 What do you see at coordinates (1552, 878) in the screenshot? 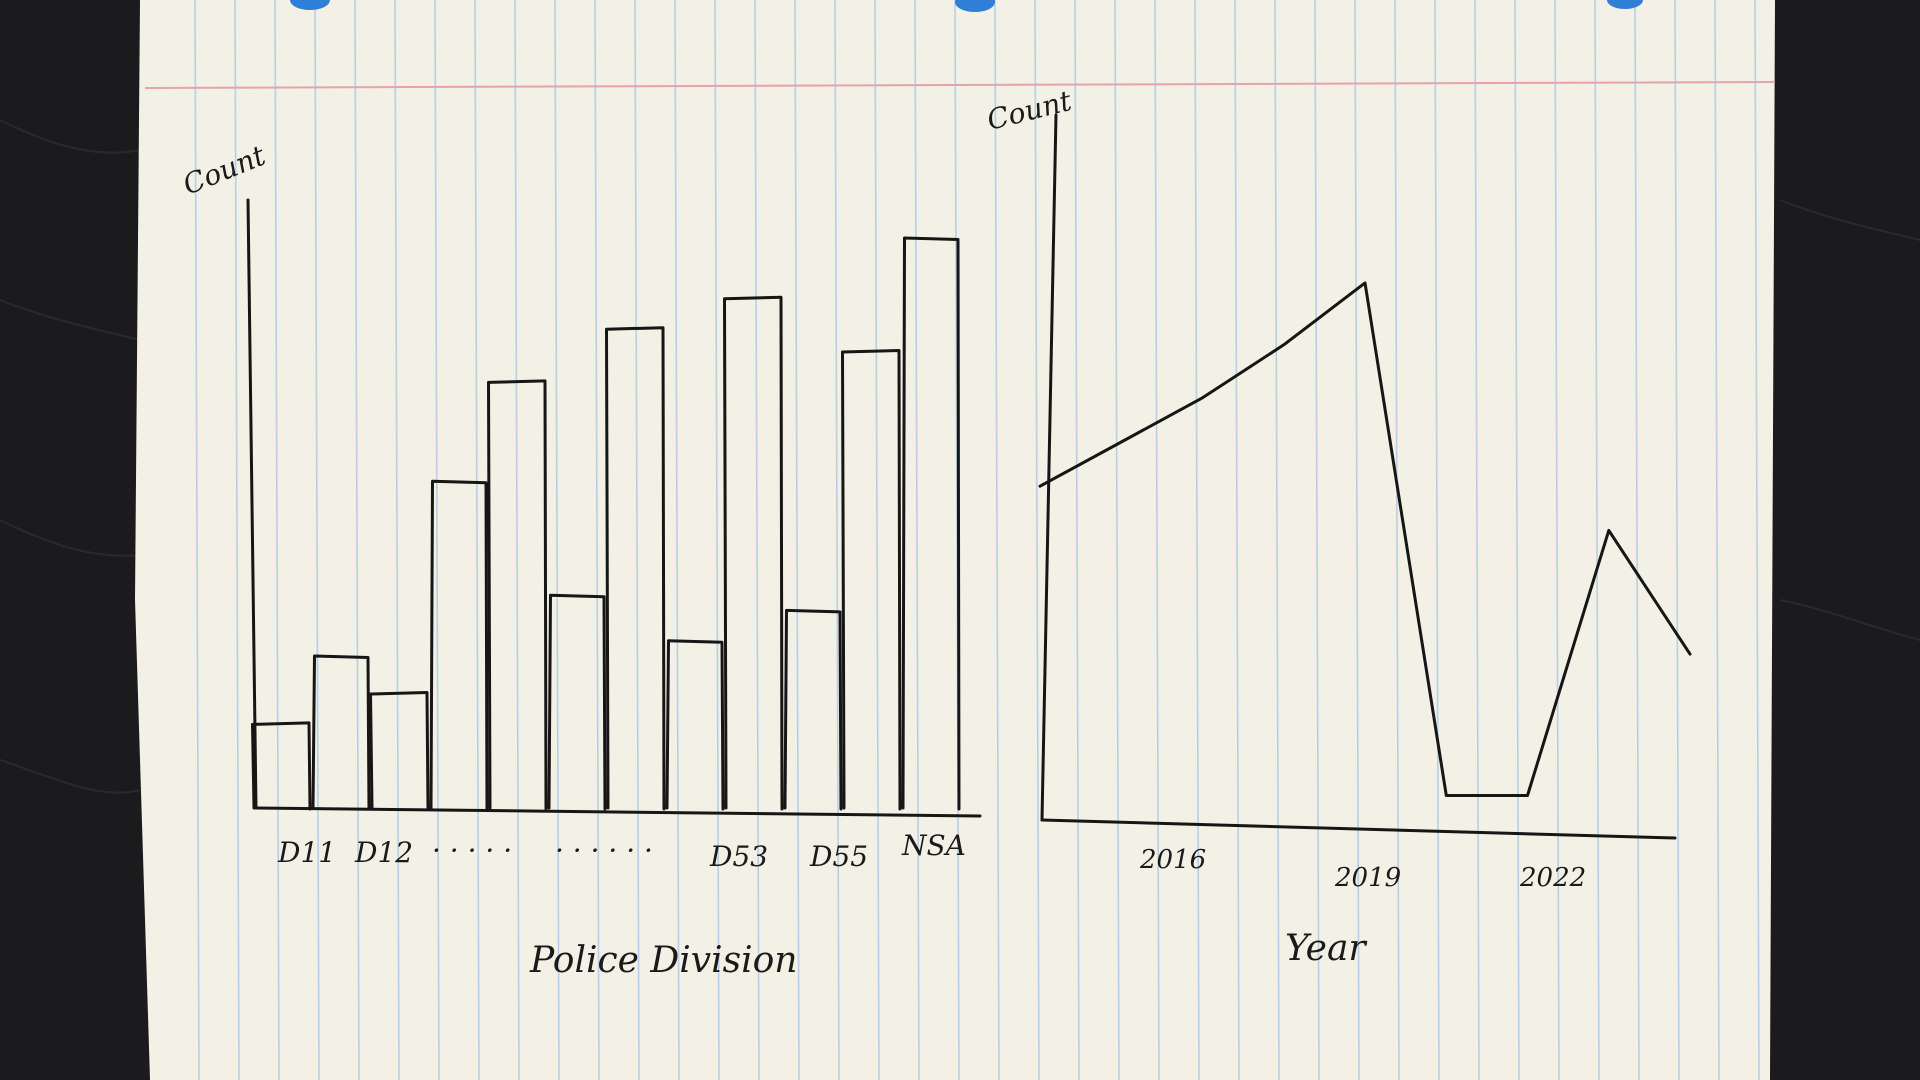
I see `line-tick-label-2022: 2022` at bounding box center [1552, 878].